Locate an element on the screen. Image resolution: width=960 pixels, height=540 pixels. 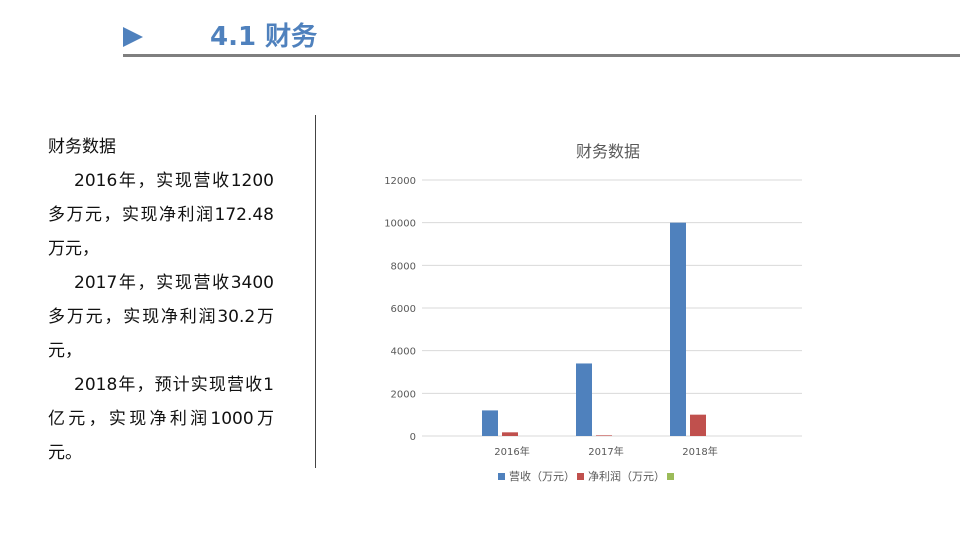
legend-label: 净利润（万元） is located at coordinates (626, 476).